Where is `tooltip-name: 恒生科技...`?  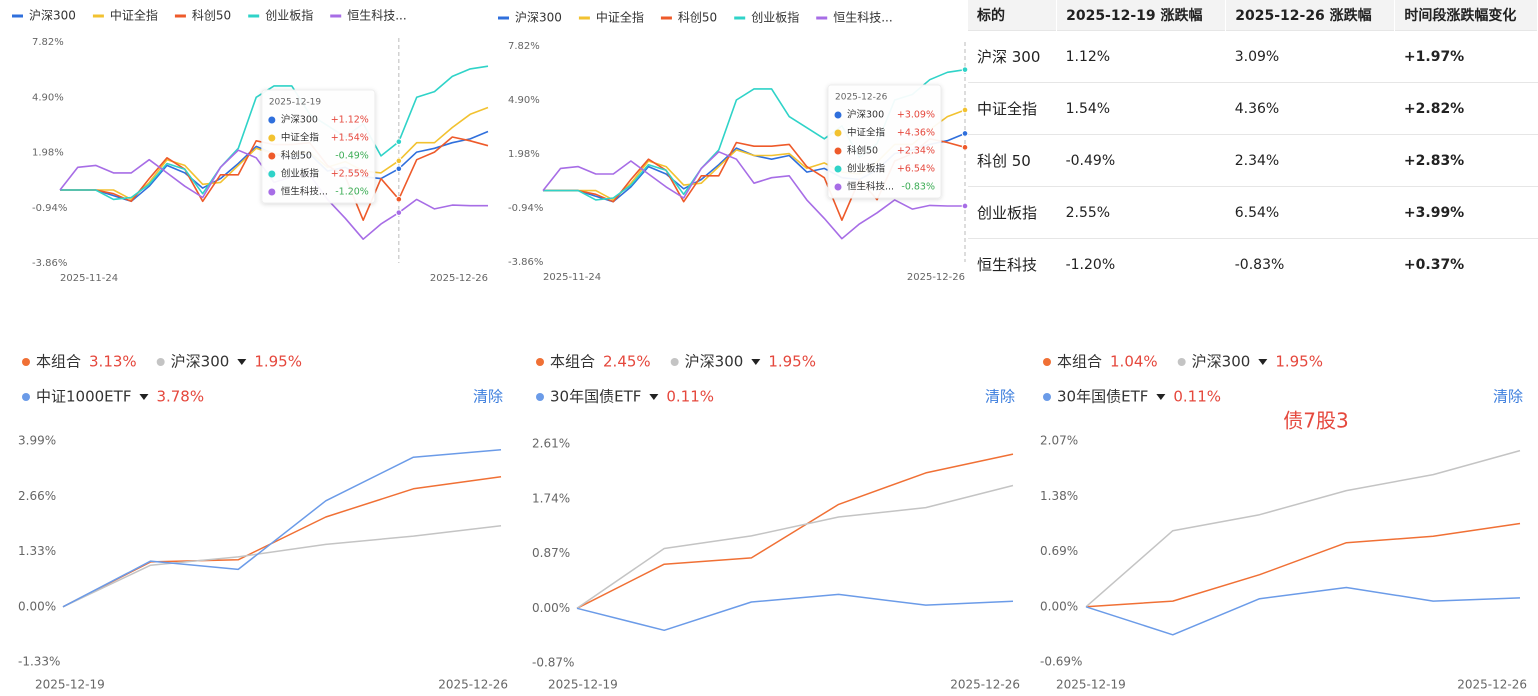 tooltip-name: 恒生科技... is located at coordinates (304, 192).